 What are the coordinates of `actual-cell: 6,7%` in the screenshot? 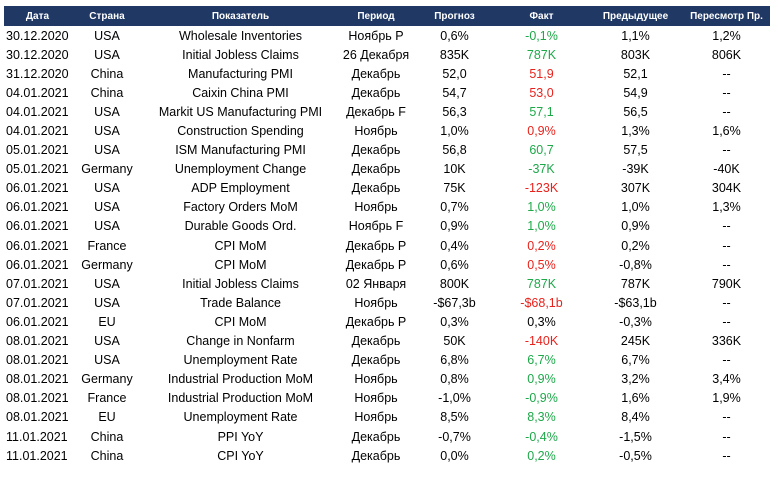 It's located at (541, 360).